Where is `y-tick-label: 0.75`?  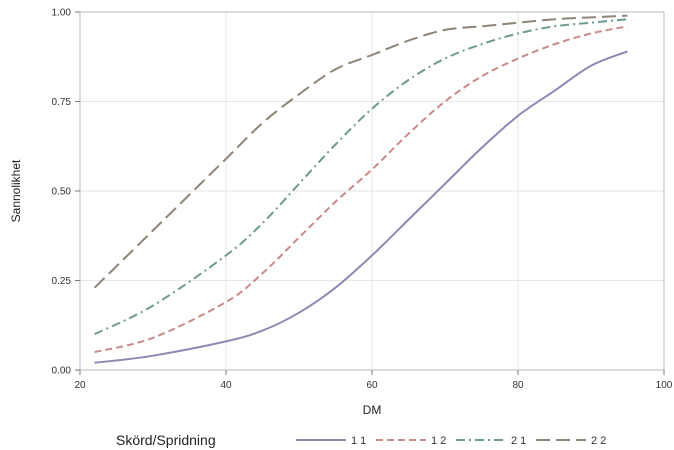 y-tick-label: 0.75 is located at coordinates (62, 102).